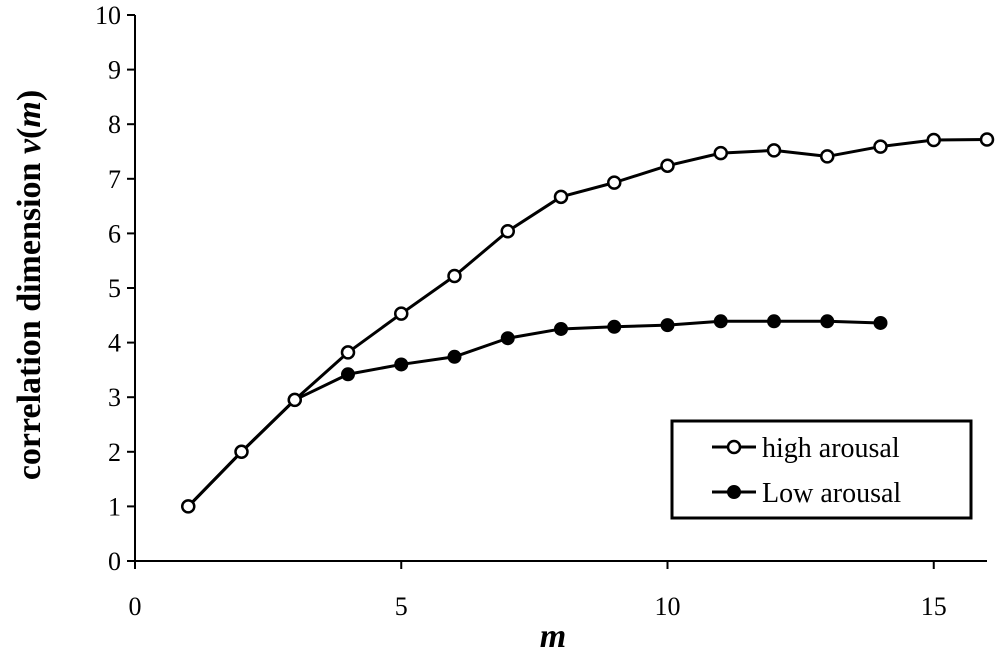  Describe the element at coordinates (29, 95) in the screenshot. I see `y-axis-title-close: )` at that location.